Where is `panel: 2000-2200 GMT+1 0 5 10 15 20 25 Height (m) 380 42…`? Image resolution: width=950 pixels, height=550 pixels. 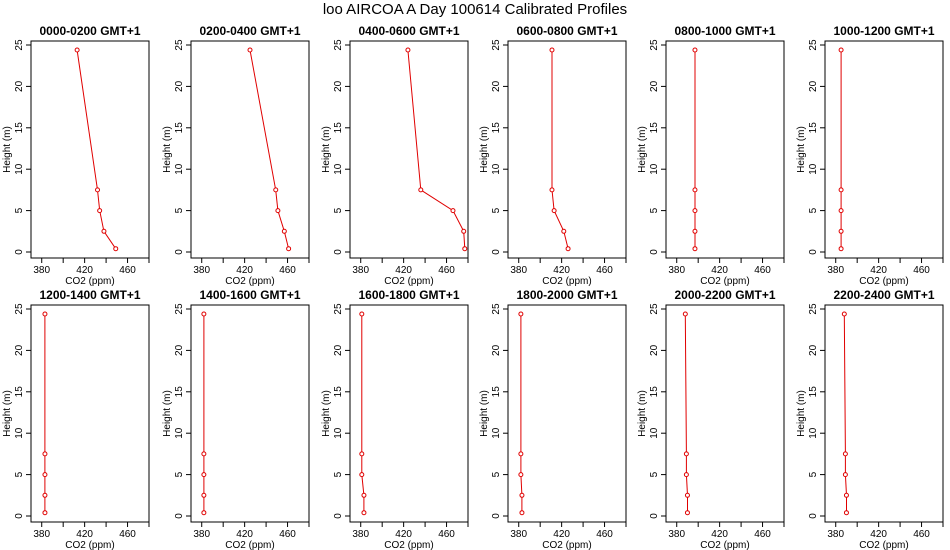 panel: 2000-2200 GMT+1 0 5 10 15 20 25 Height (m) 380 42… is located at coordinates (711, 419).